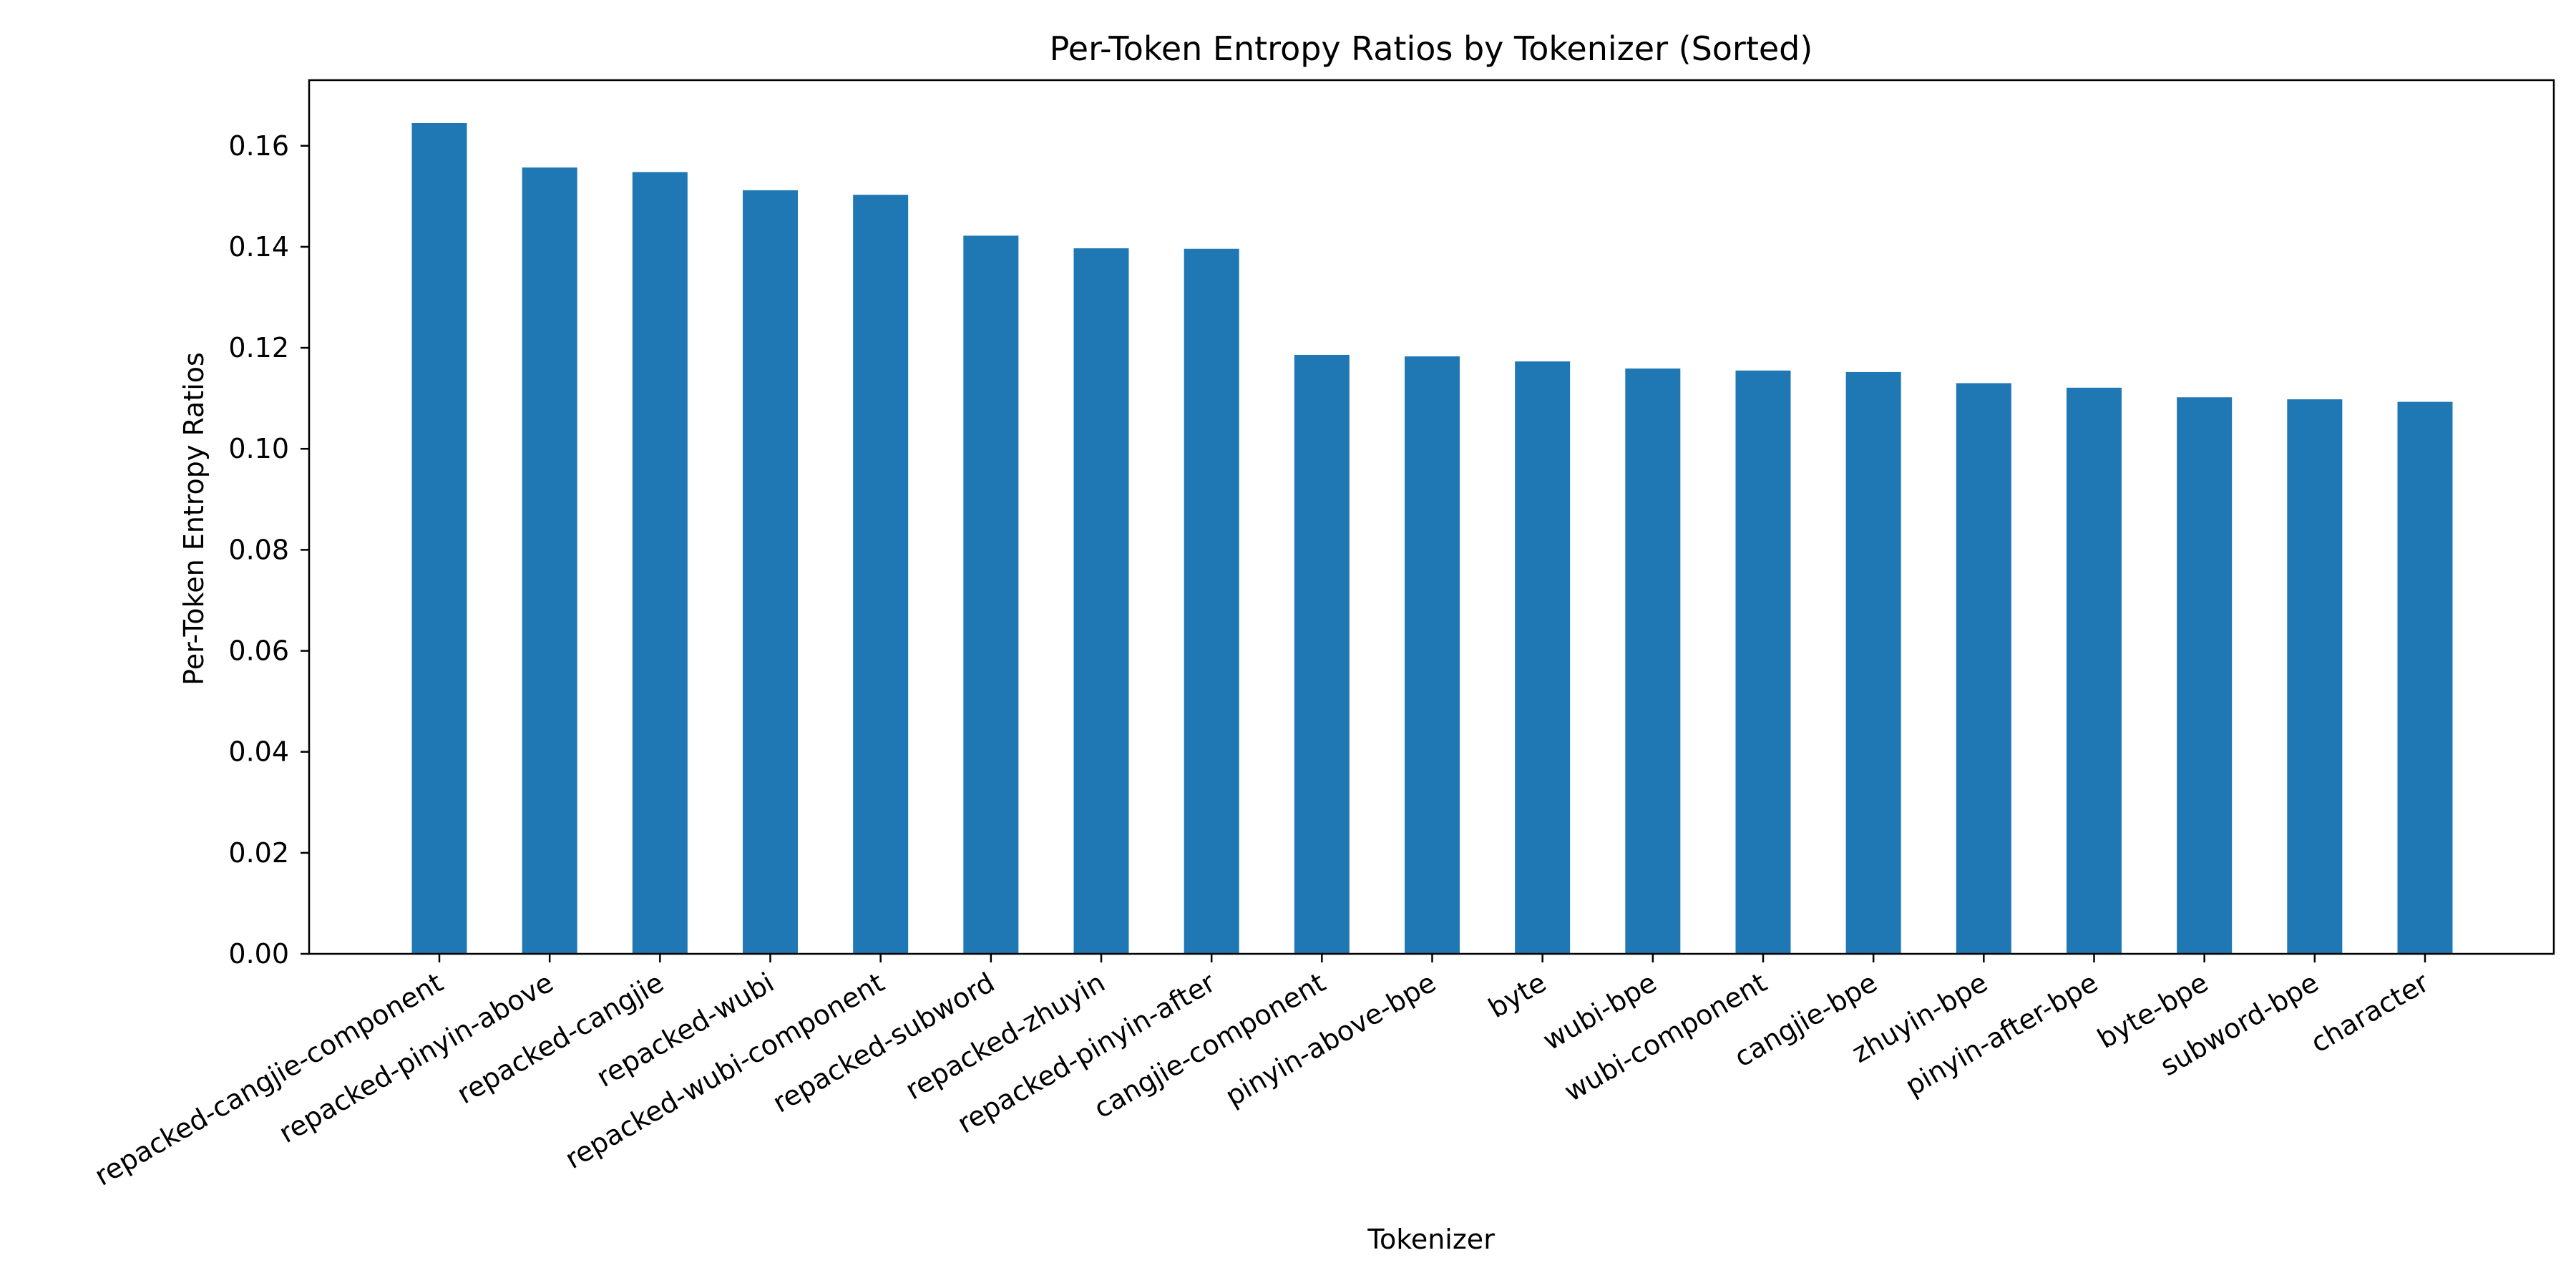  Describe the element at coordinates (1431, 1239) in the screenshot. I see `x-axis-label: Tokenizer` at that location.